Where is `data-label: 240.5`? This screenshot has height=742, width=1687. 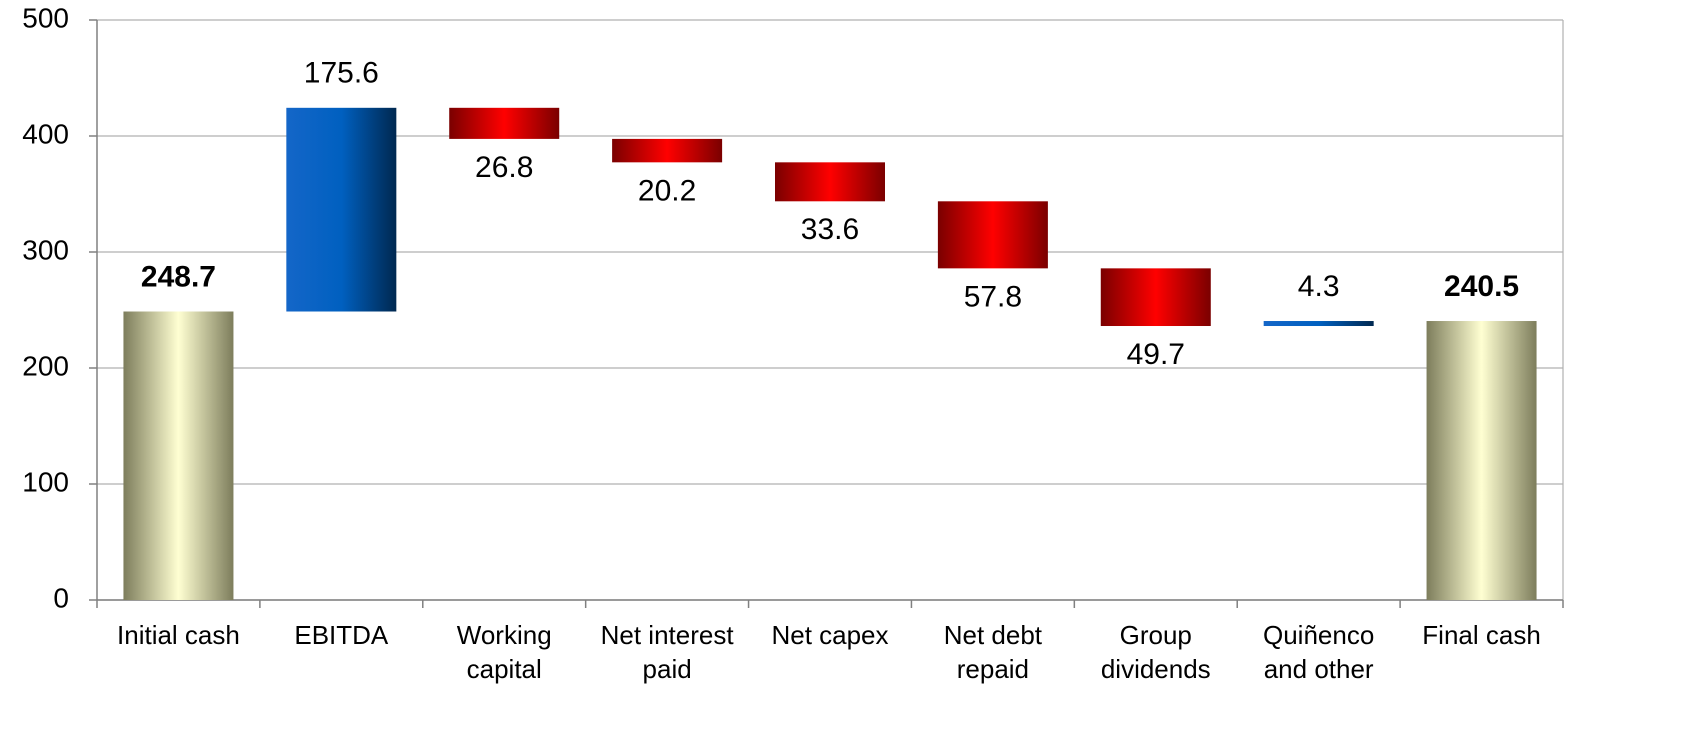 data-label: 240.5 is located at coordinates (1481, 286).